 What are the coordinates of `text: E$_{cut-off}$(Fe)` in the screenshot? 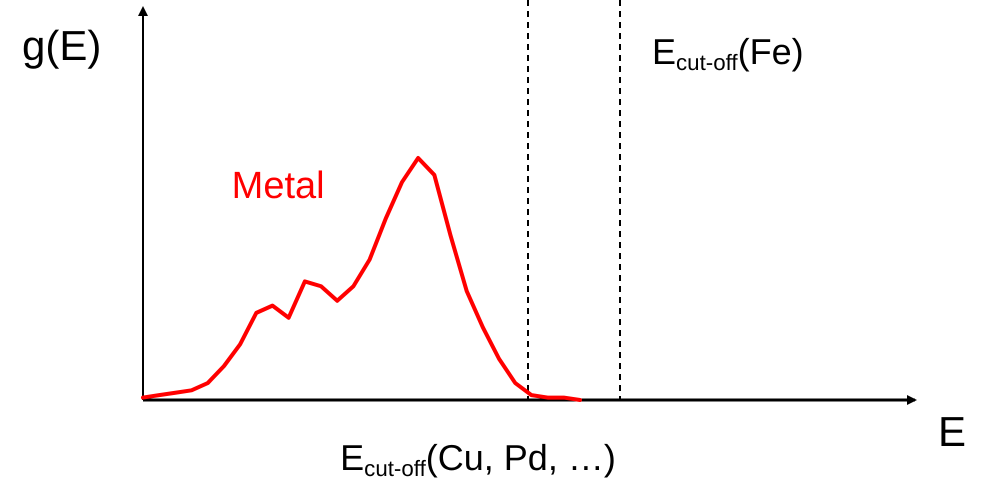 It's located at (728, 52).